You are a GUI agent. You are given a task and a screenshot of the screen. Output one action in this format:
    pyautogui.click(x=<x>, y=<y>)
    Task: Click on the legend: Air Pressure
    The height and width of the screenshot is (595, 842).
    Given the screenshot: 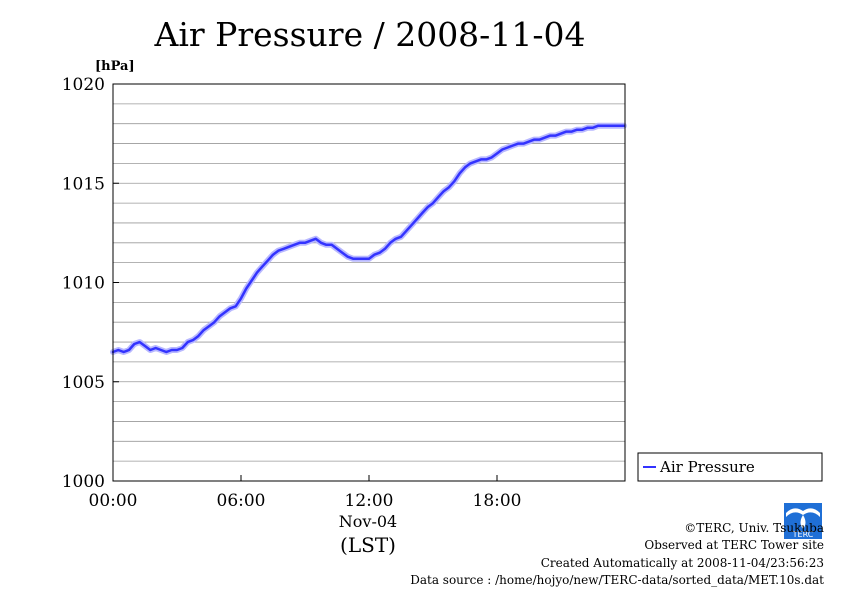 What is the action you would take?
    pyautogui.click(x=730, y=467)
    